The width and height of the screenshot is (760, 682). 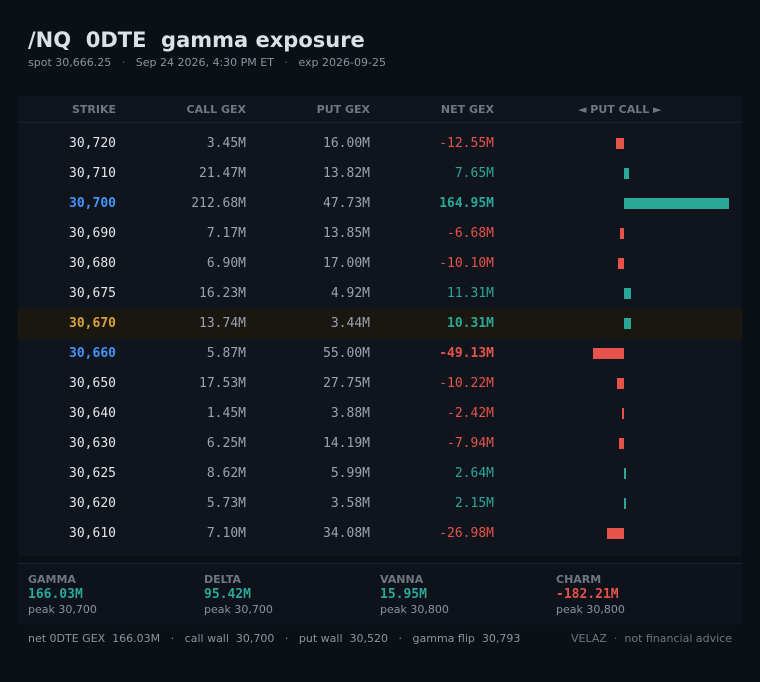 I want to click on call-gex-cell: 3.45M, so click(x=226, y=143).